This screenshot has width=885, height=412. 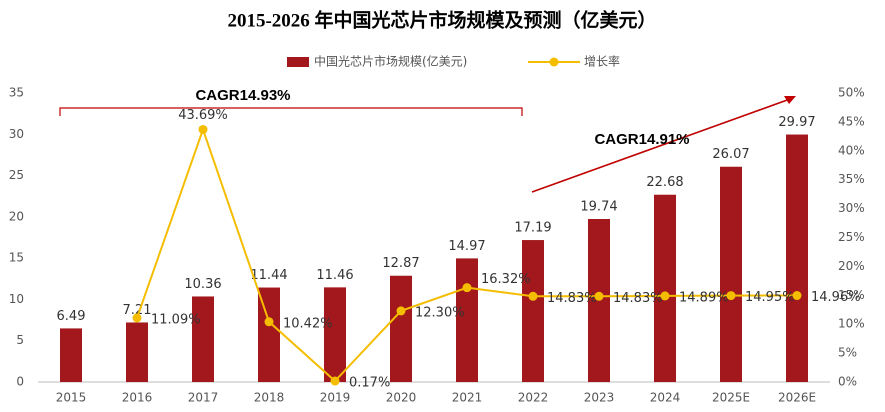 What do you see at coordinates (730, 154) in the screenshot?
I see `bar-value-label: 26.07` at bounding box center [730, 154].